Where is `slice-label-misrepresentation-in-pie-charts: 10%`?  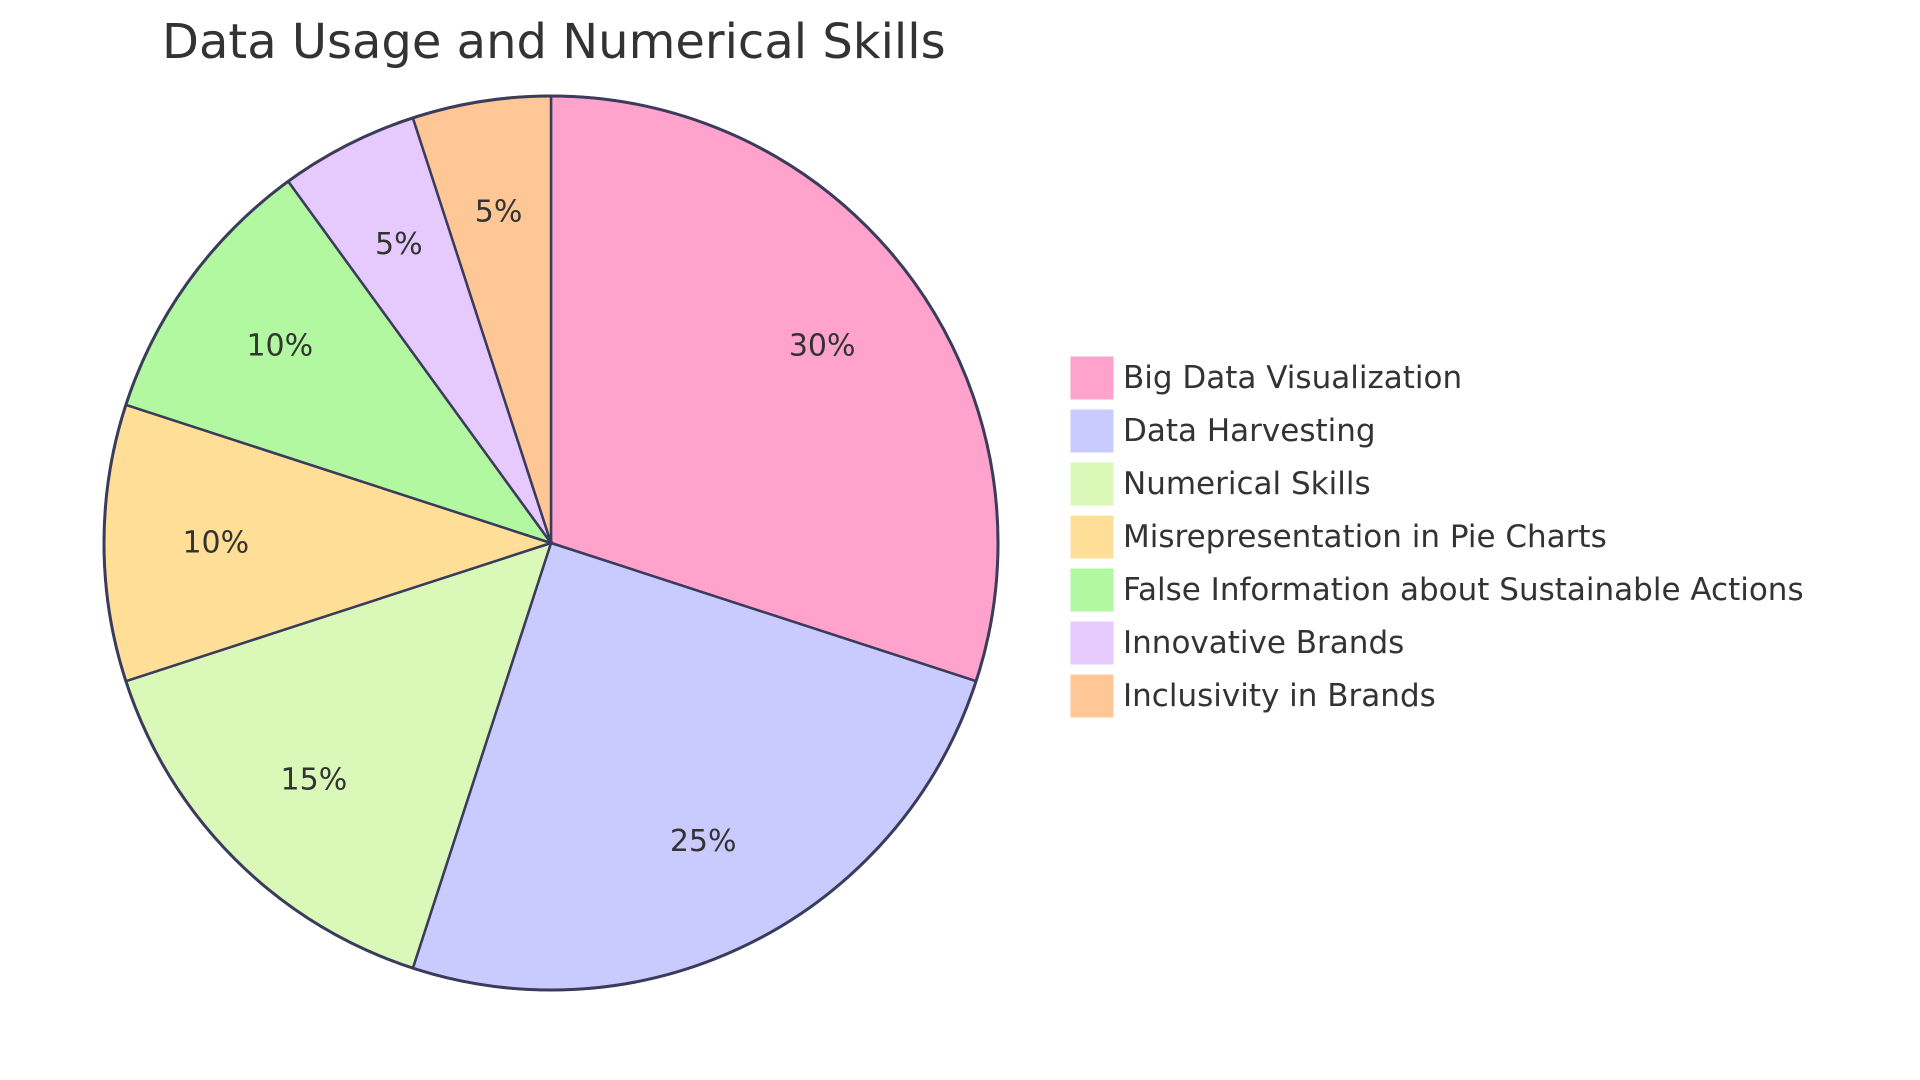 slice-label-misrepresentation-in-pie-charts: 10% is located at coordinates (215, 543).